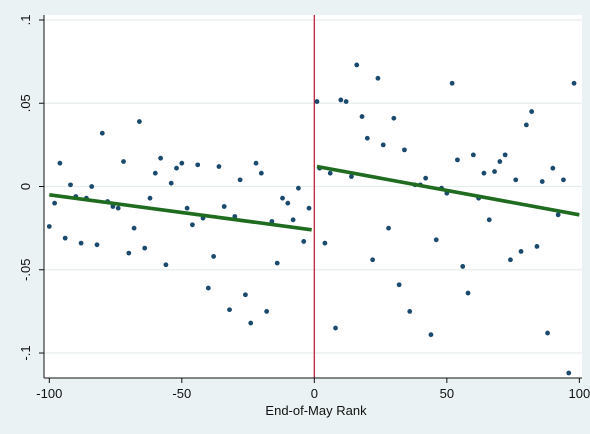  What do you see at coordinates (25, 103) in the screenshot?
I see `y-tick-label: .05` at bounding box center [25, 103].